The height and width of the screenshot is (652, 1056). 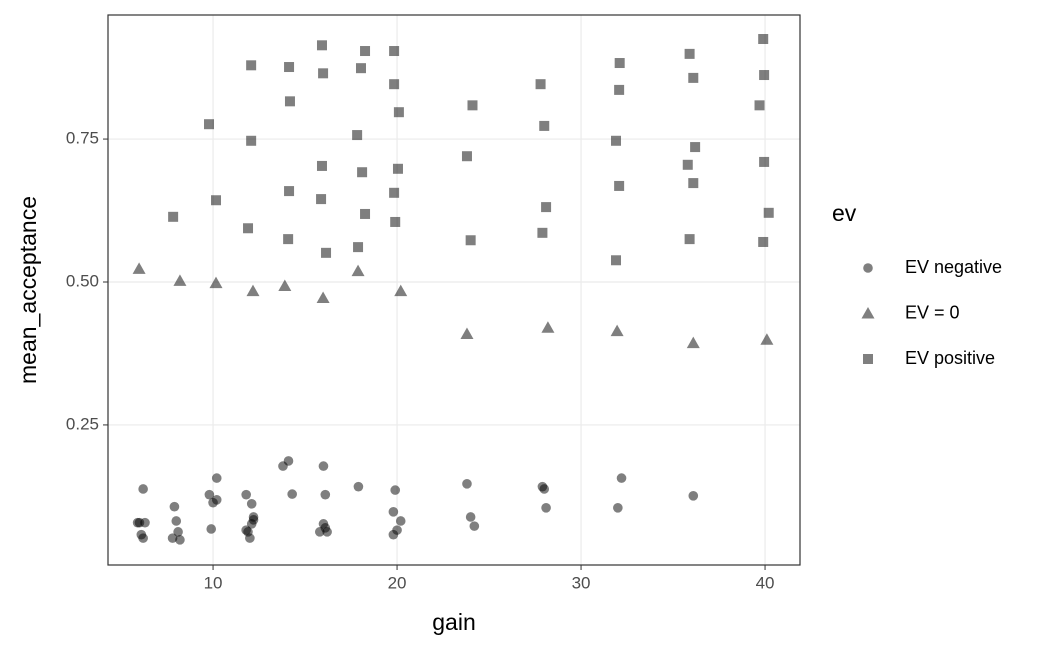 What do you see at coordinates (28, 290) in the screenshot?
I see `y-axis-title: mean_acceptance` at bounding box center [28, 290].